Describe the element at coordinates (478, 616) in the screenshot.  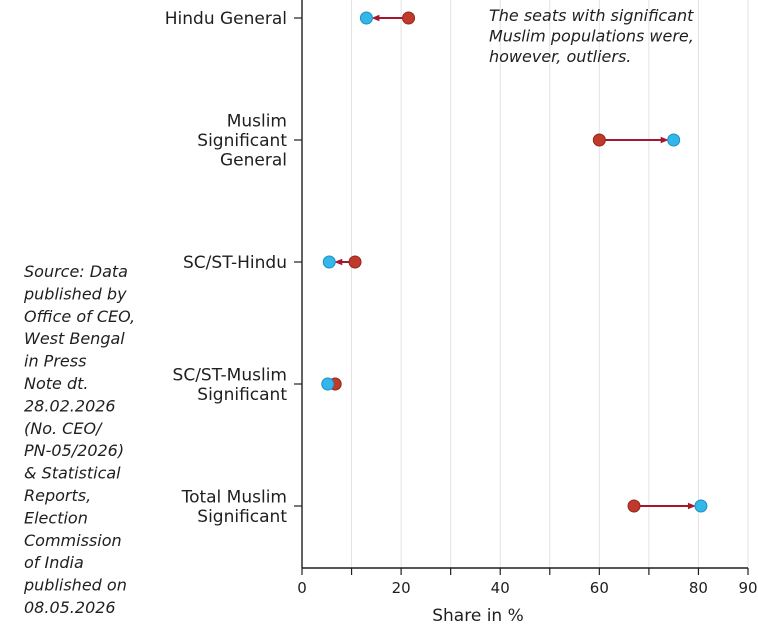
I see `x-axis-title: Share in %` at that location.